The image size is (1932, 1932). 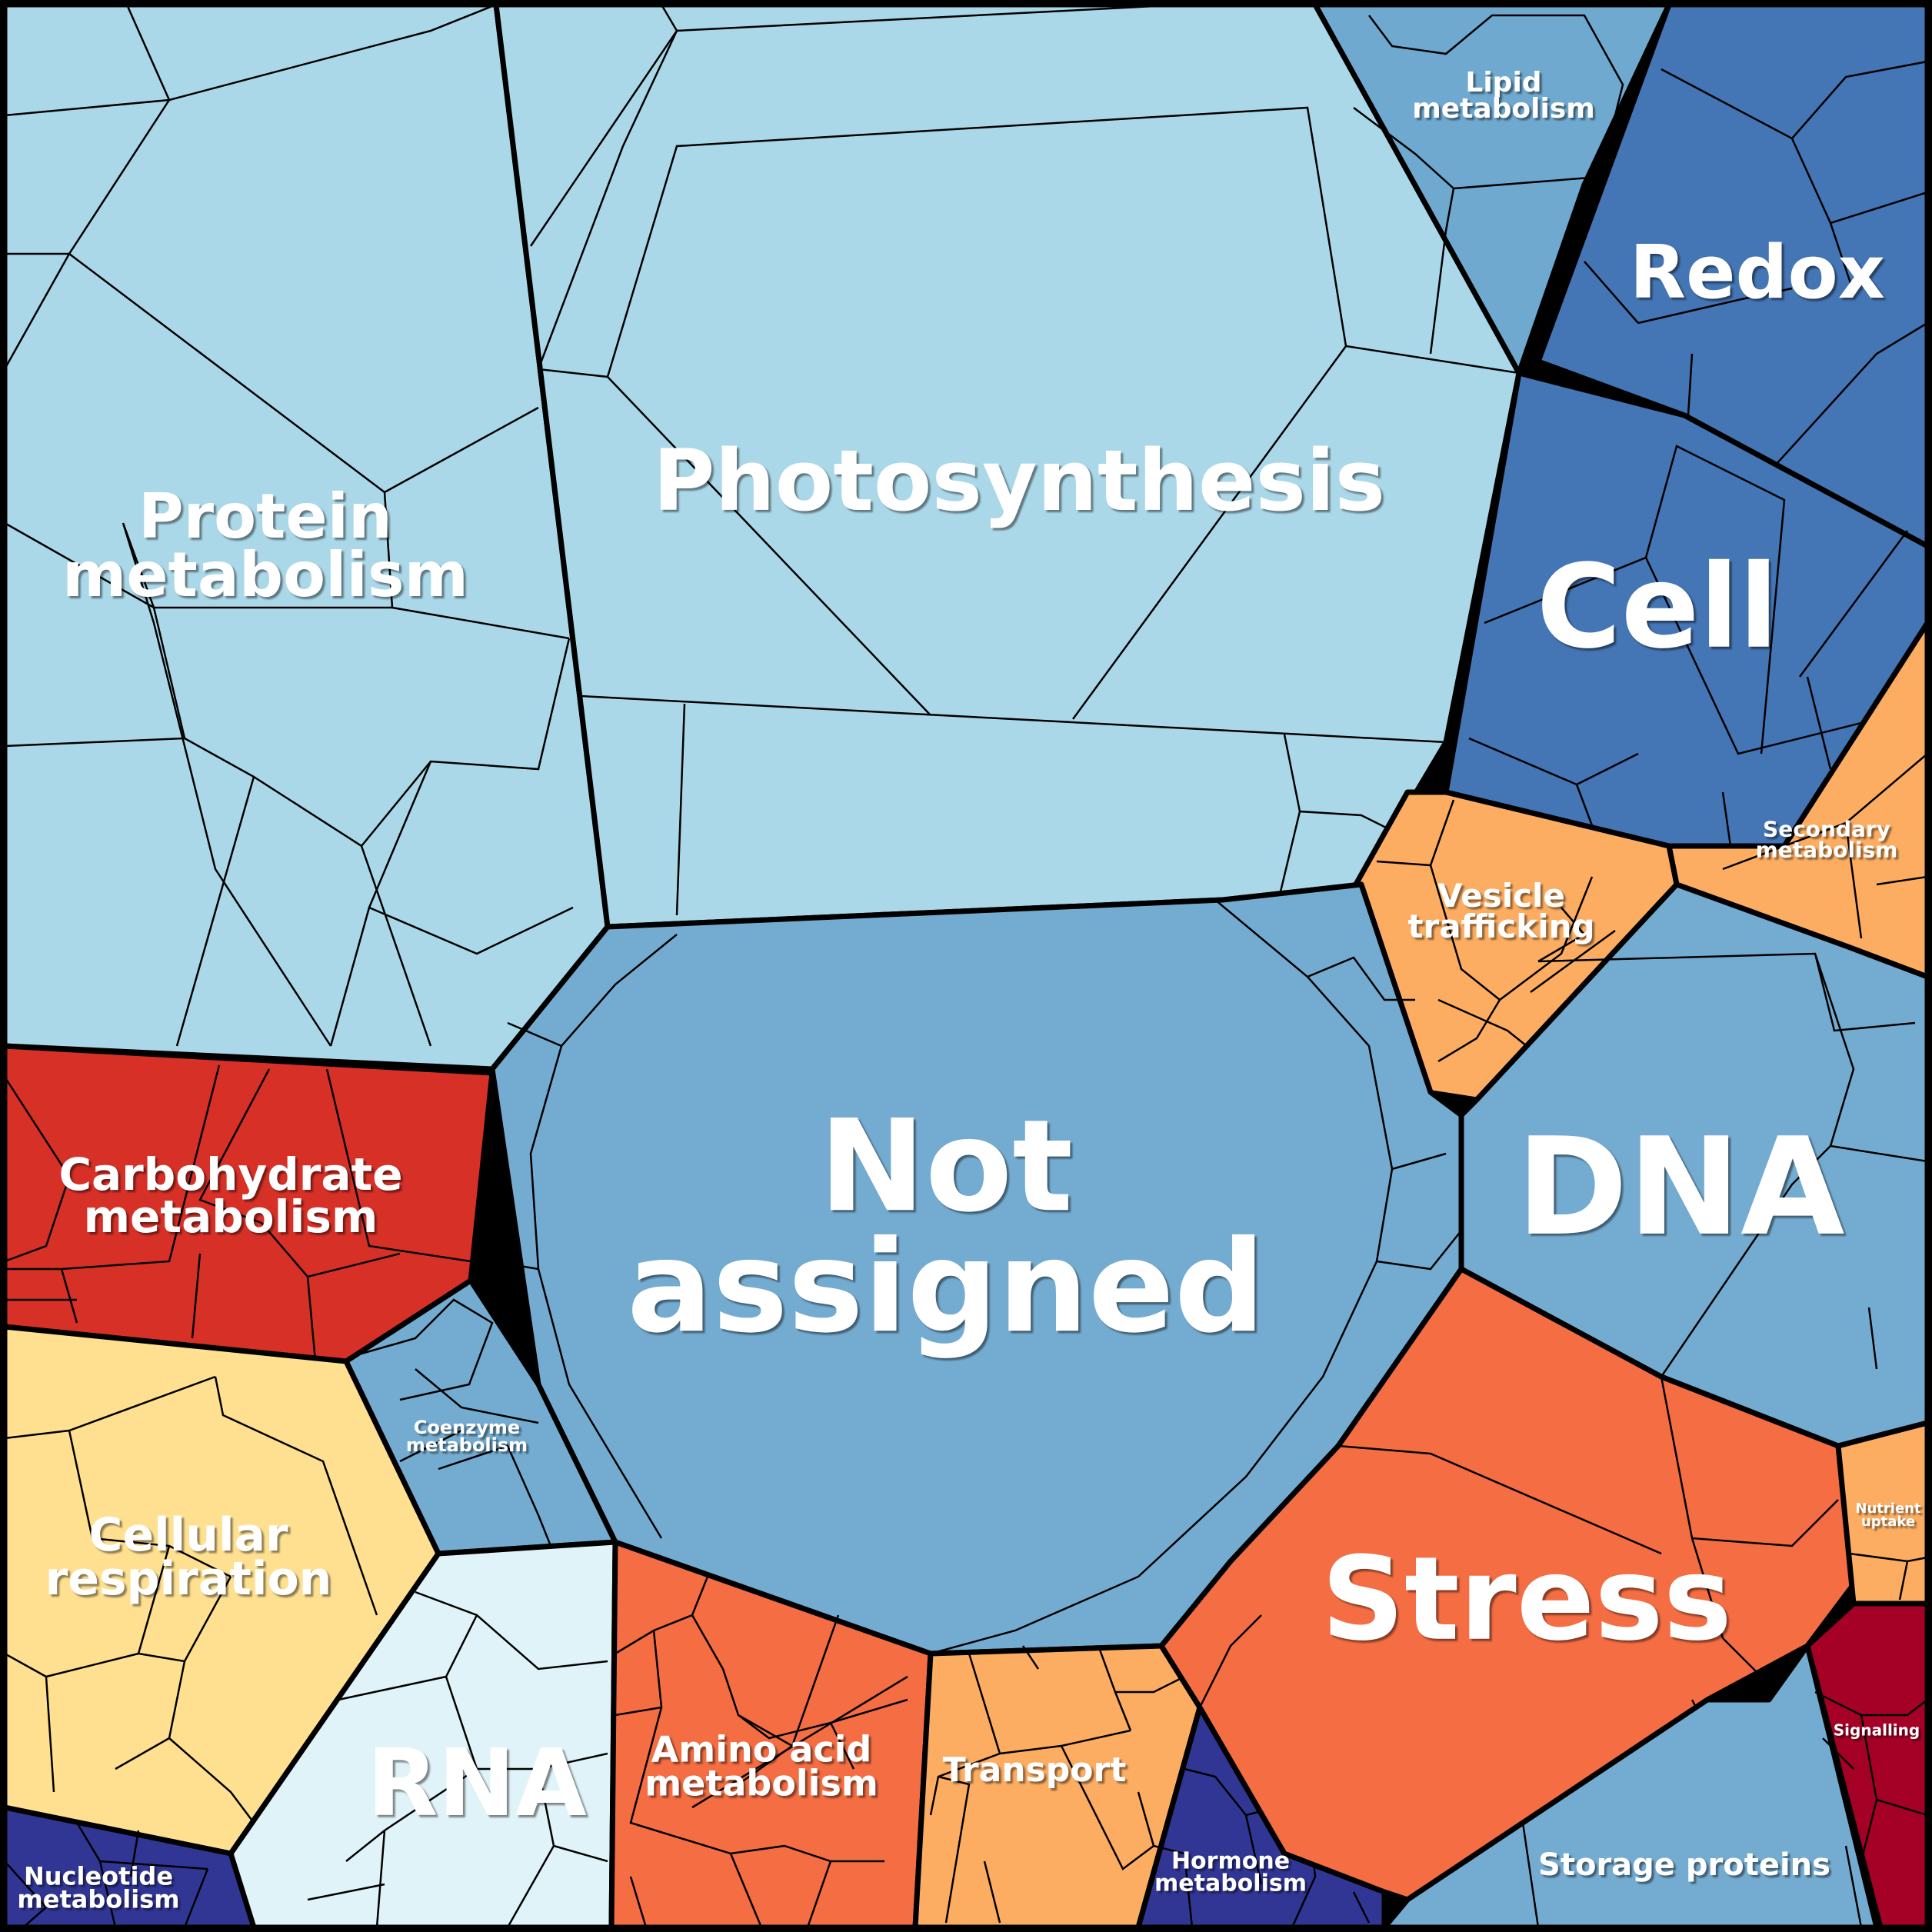 I want to click on region-transport, so click(x=1057, y=1786).